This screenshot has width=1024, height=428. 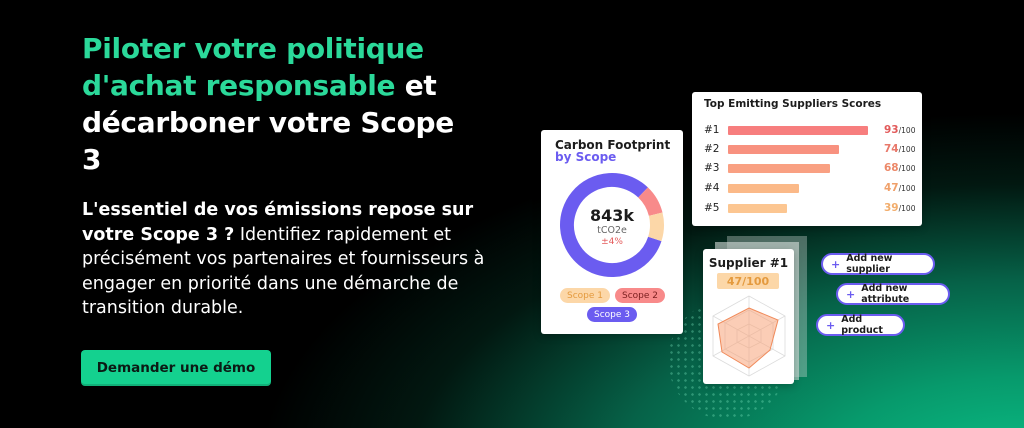 I want to click on add-new-supplier-button: + Add new supplier, so click(x=878, y=264).